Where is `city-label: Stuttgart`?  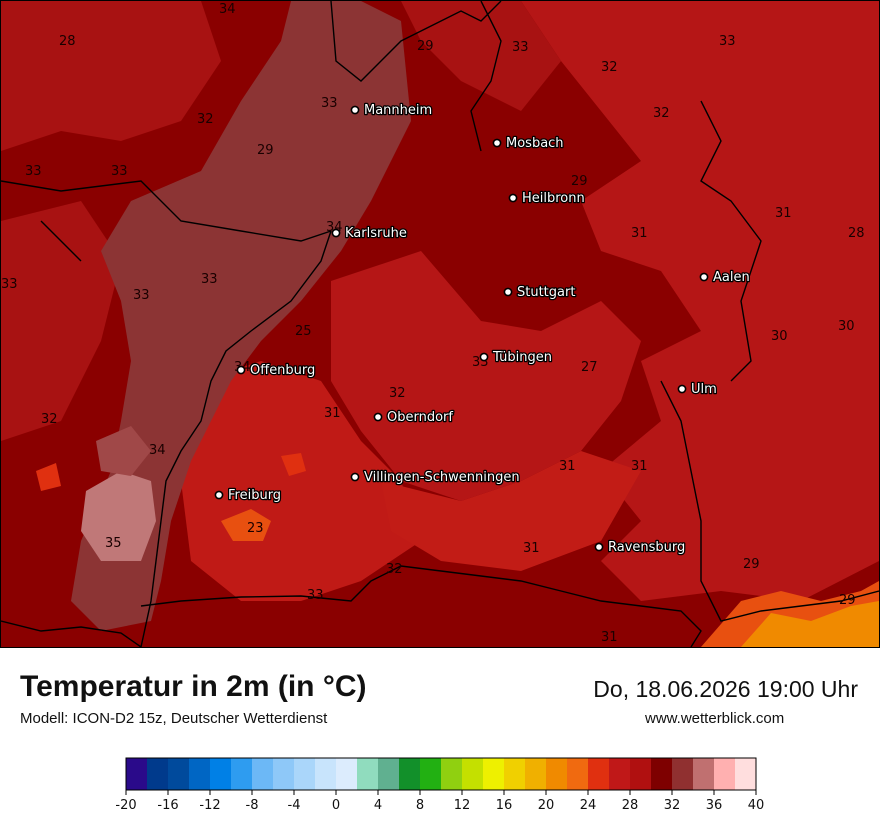 city-label: Stuttgart is located at coordinates (546, 292).